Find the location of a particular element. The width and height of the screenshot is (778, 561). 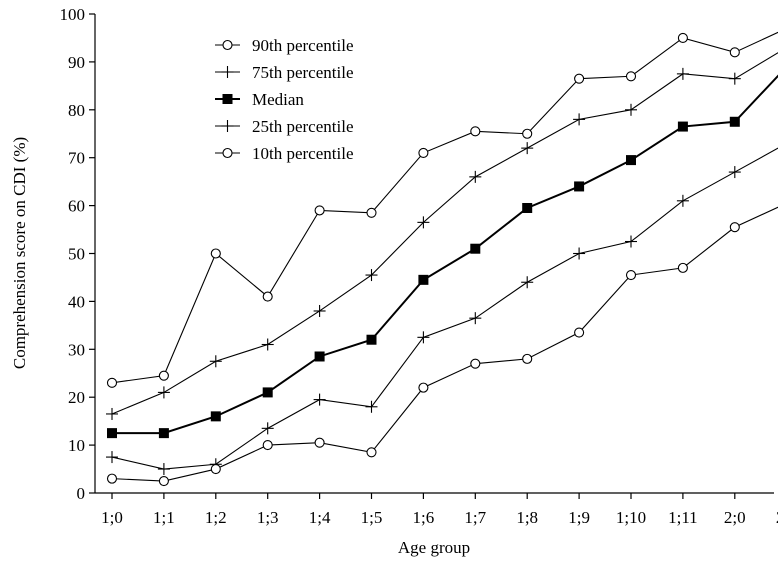

legend-item: 10th percentile is located at coordinates (284, 153).